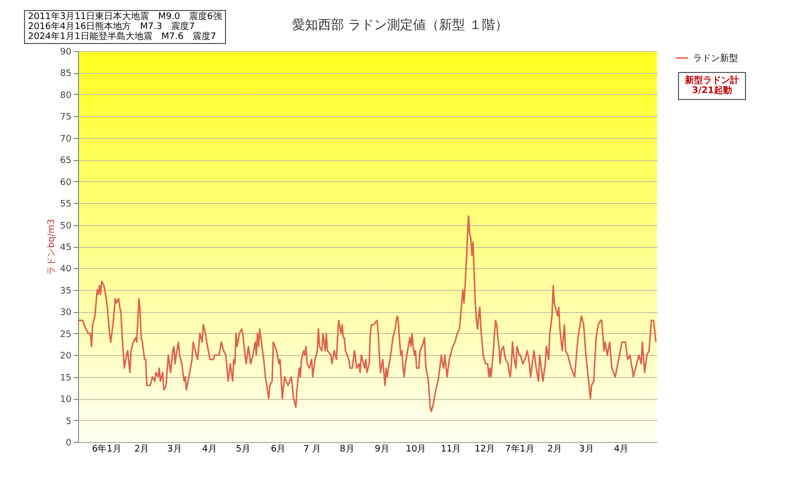  What do you see at coordinates (400, 25) in the screenshot?
I see `chart-title: 愛知西部 ラドン測定値（新型 １階）` at bounding box center [400, 25].